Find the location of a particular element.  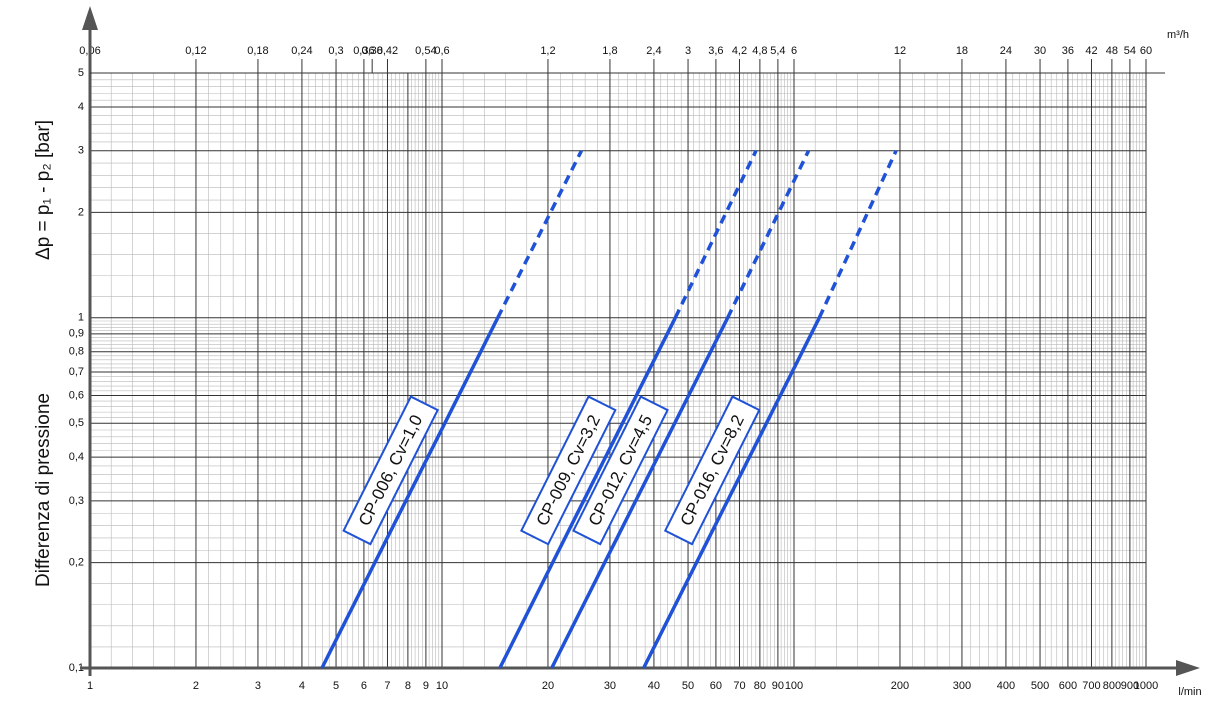

x-tick-label: 500 is located at coordinates (1040, 686).